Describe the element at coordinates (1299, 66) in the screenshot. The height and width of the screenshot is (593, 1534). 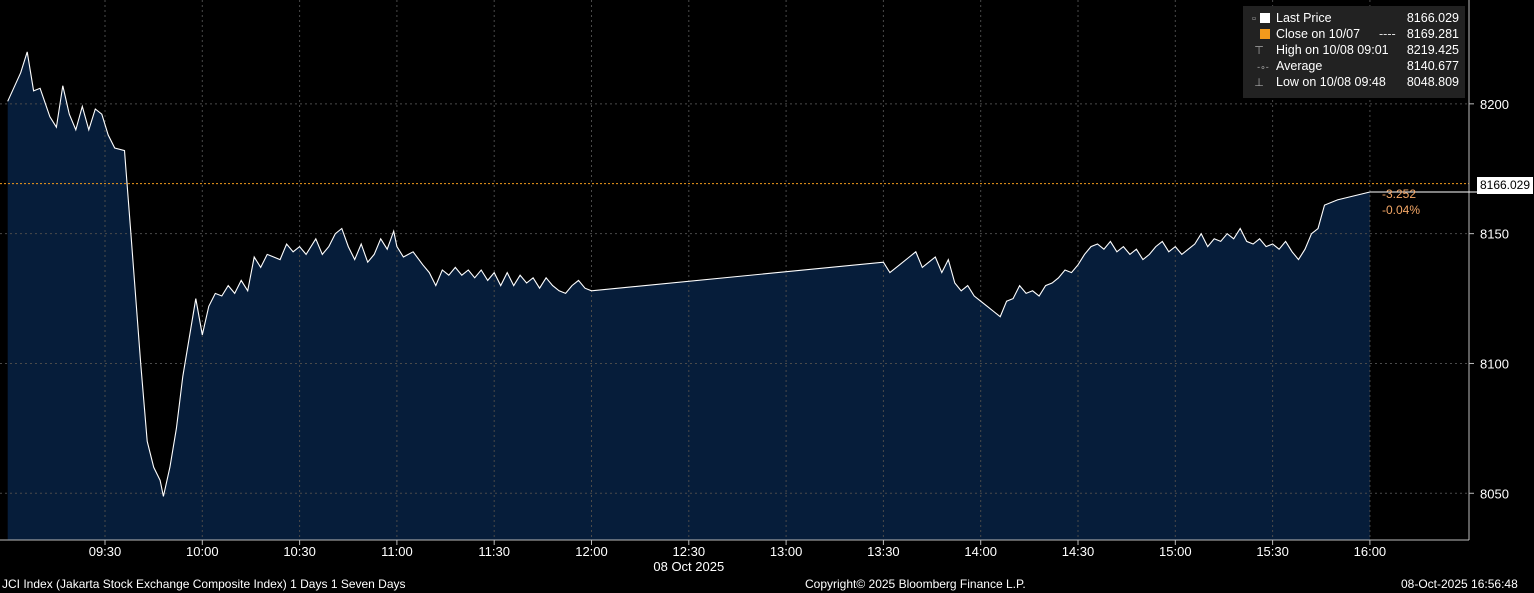
I see `legend-label: Average` at that location.